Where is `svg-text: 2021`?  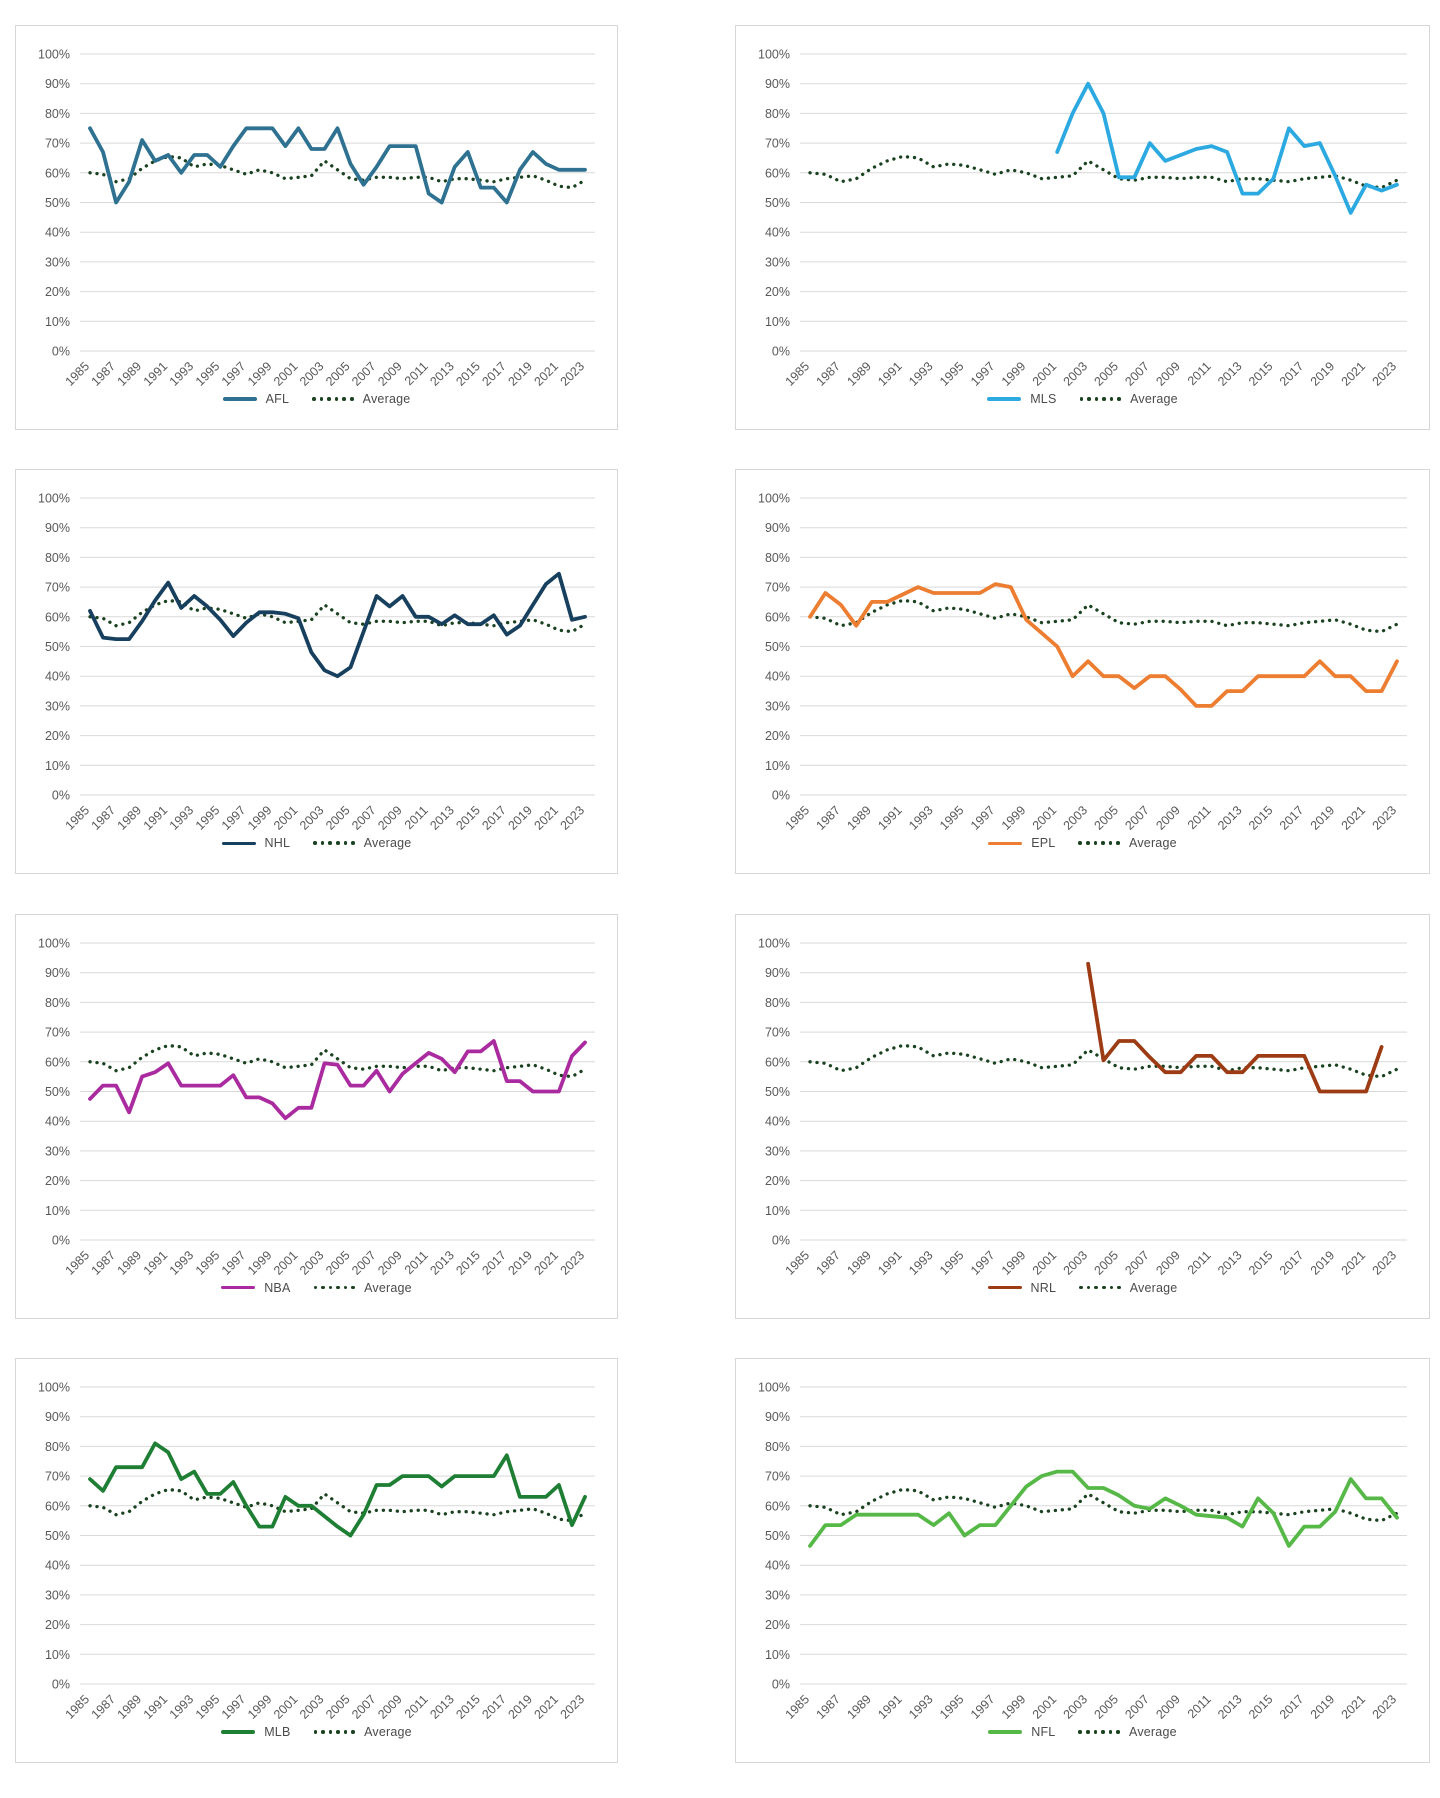 svg-text: 2021 is located at coordinates (547, 1262).